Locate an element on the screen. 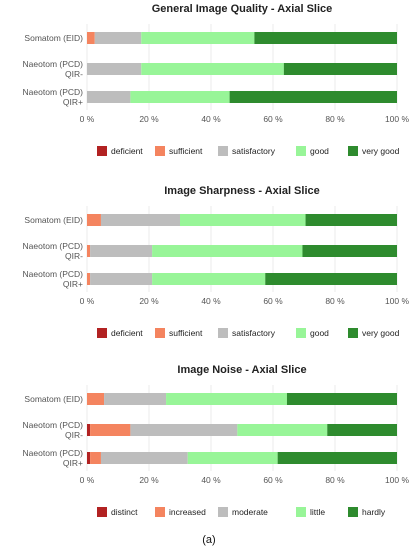 The height and width of the screenshot is (550, 418). legend-label: increased is located at coordinates (187, 512).